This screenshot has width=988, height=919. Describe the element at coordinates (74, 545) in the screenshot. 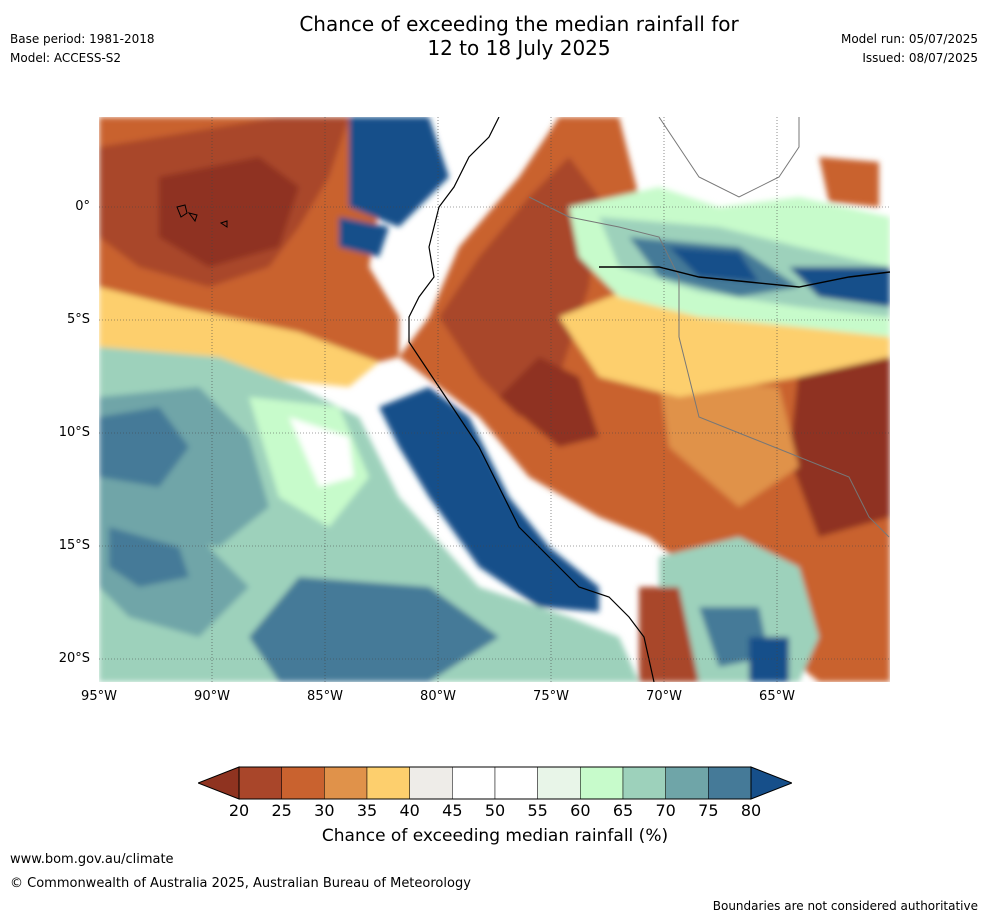

I see `lat-label-15s: 15°S` at that location.